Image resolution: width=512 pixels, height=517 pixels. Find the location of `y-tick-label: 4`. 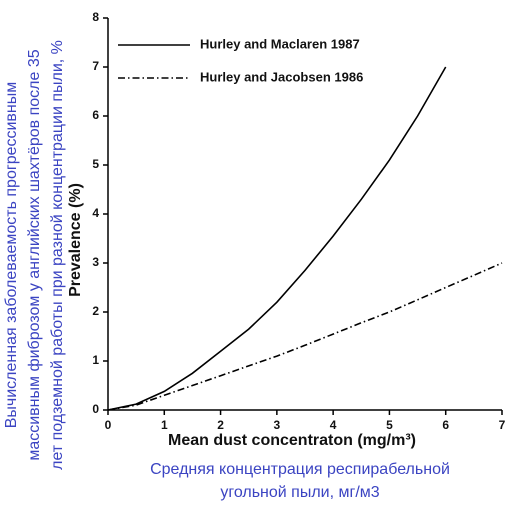

y-tick-label: 4 is located at coordinates (95, 213).